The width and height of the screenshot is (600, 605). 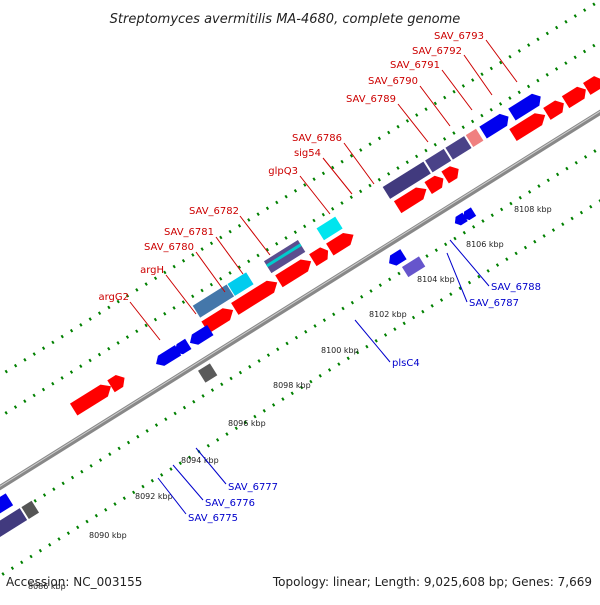 What do you see at coordinates (415, 65) in the screenshot?
I see `gene-label-forward: SAV_6791` at bounding box center [415, 65].